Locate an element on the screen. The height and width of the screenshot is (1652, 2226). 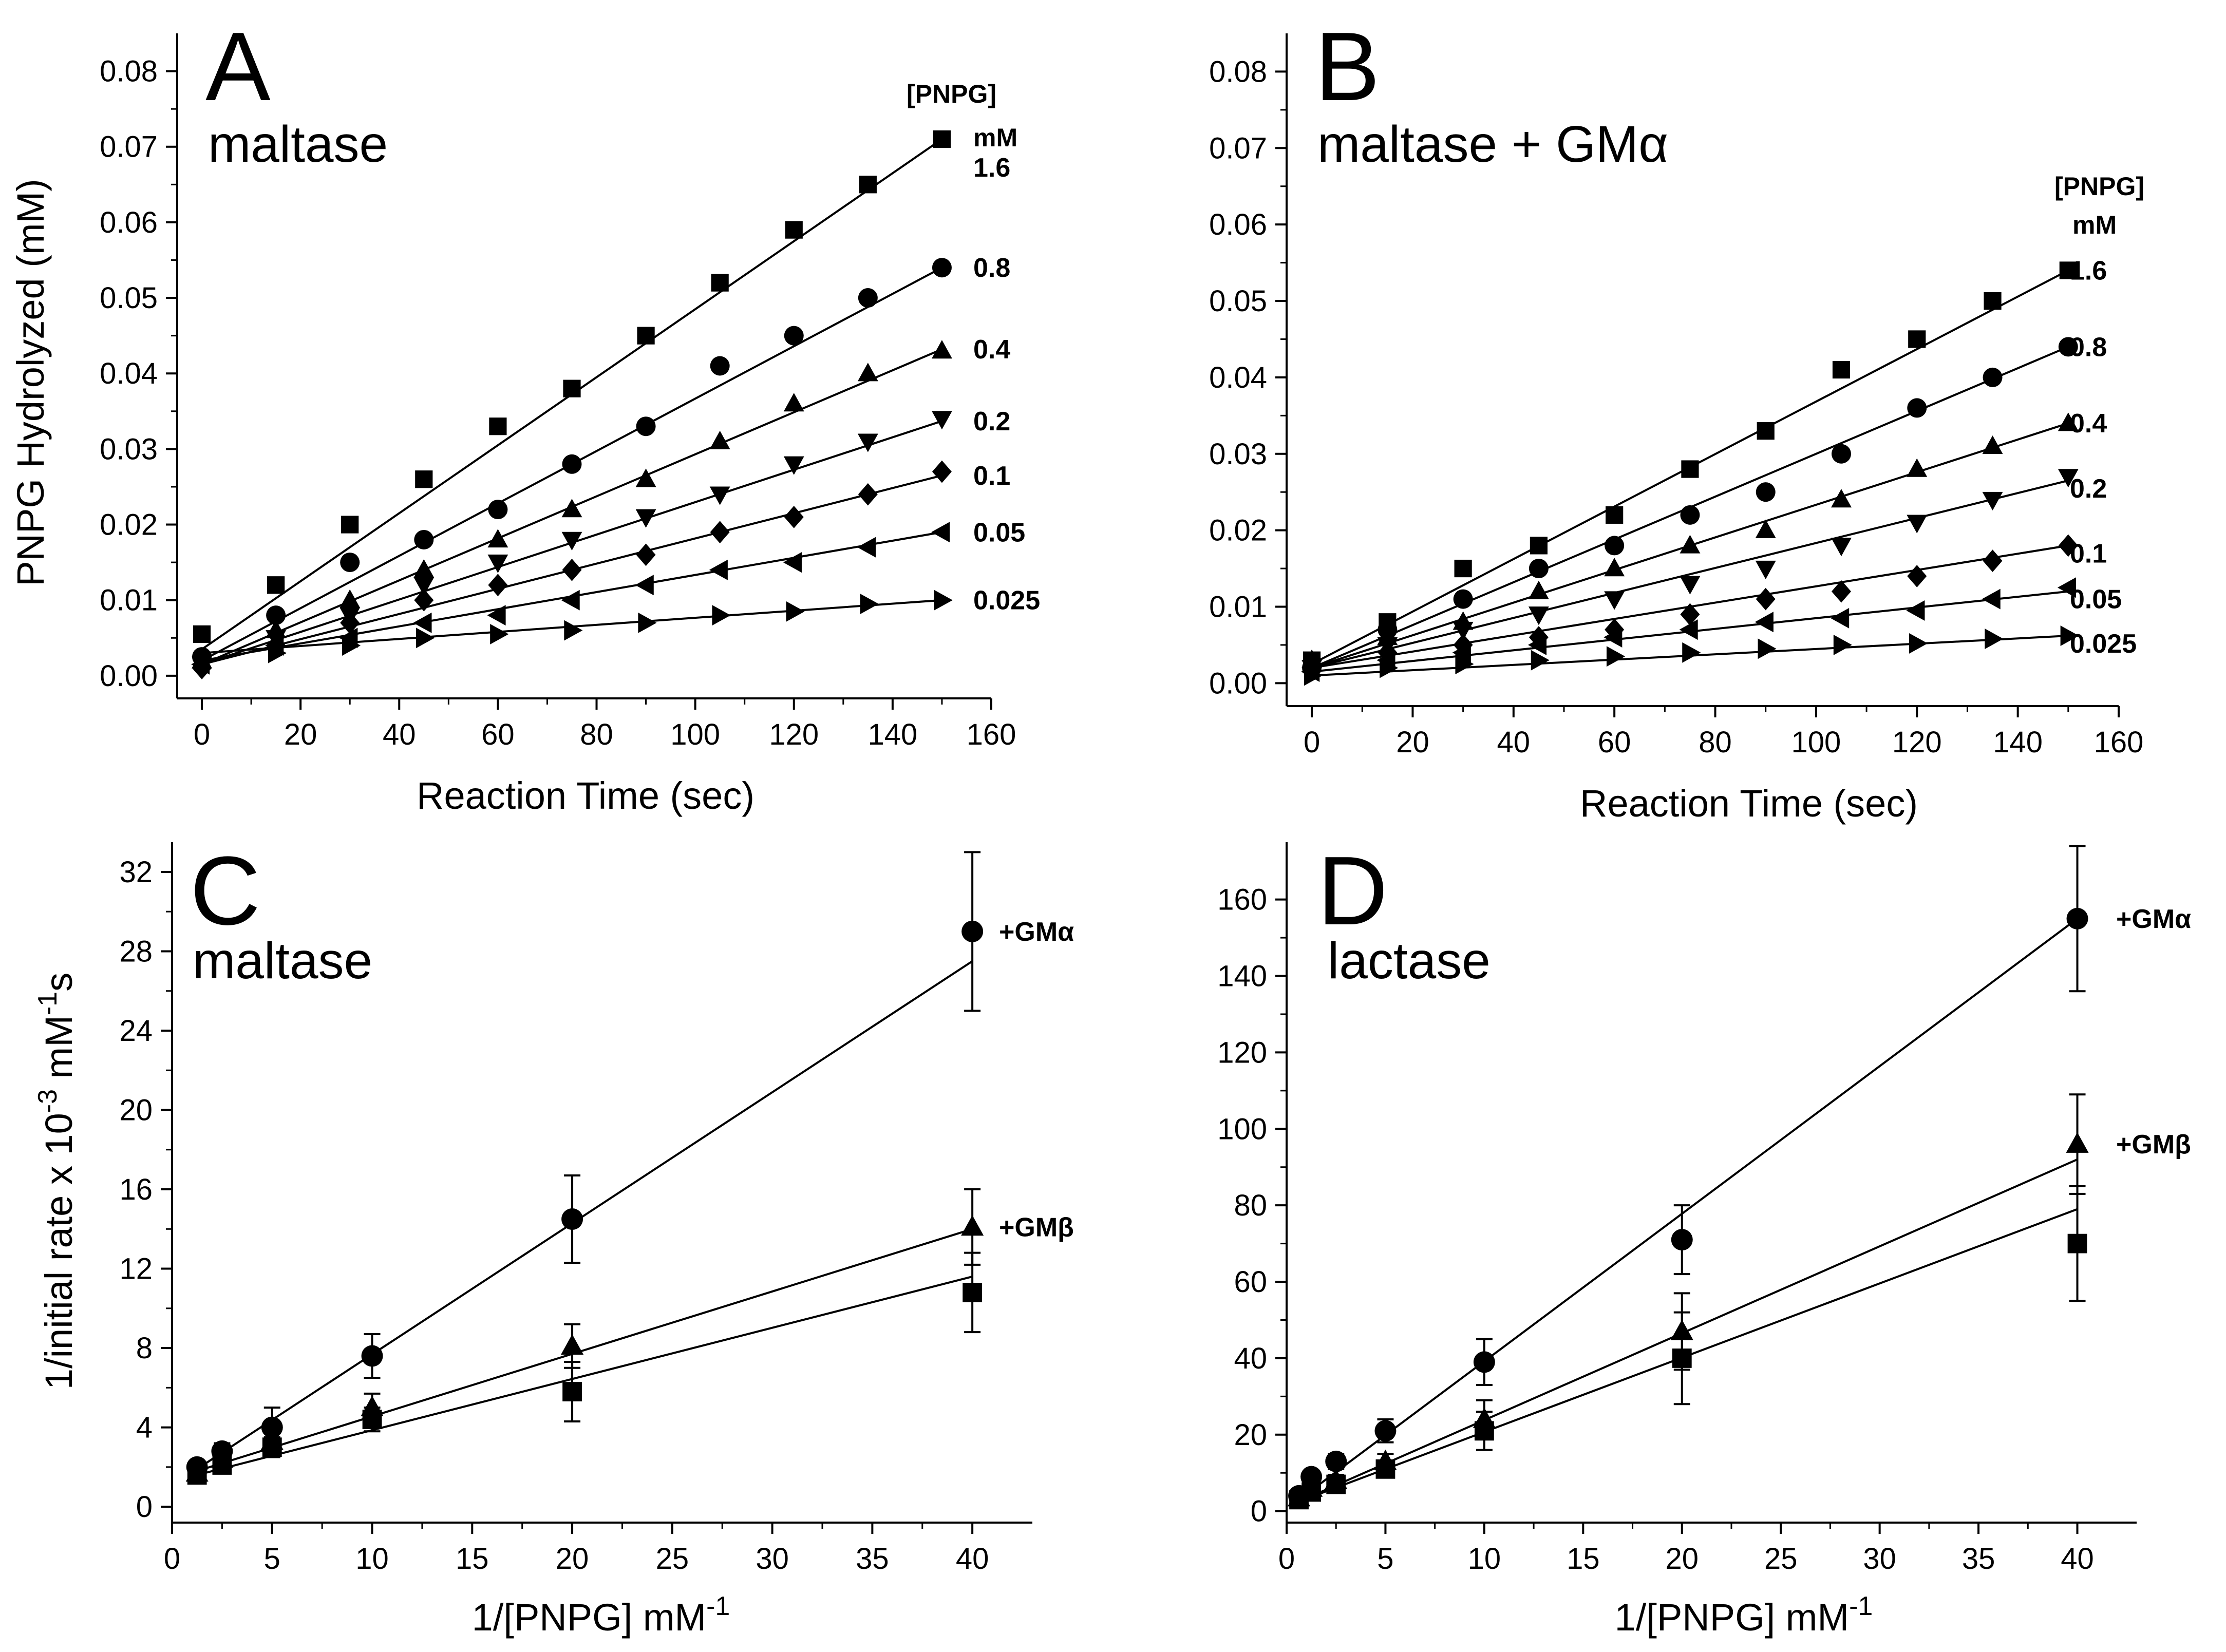
axis-title-x-a: Reaction Time (sec) is located at coordinates (586, 795).